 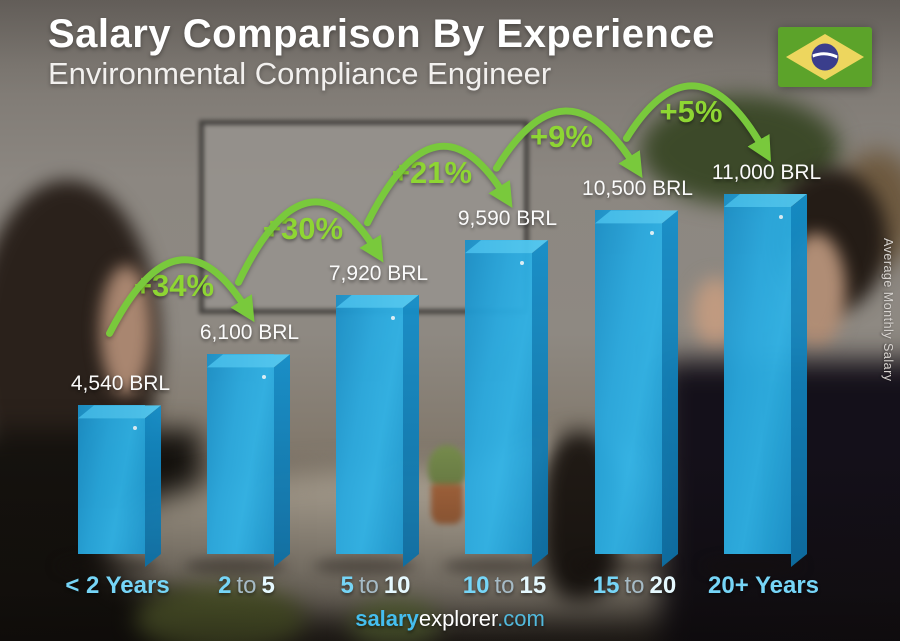 What do you see at coordinates (507, 219) in the screenshot?
I see `bar-value-label: 9,590 BRL` at bounding box center [507, 219].